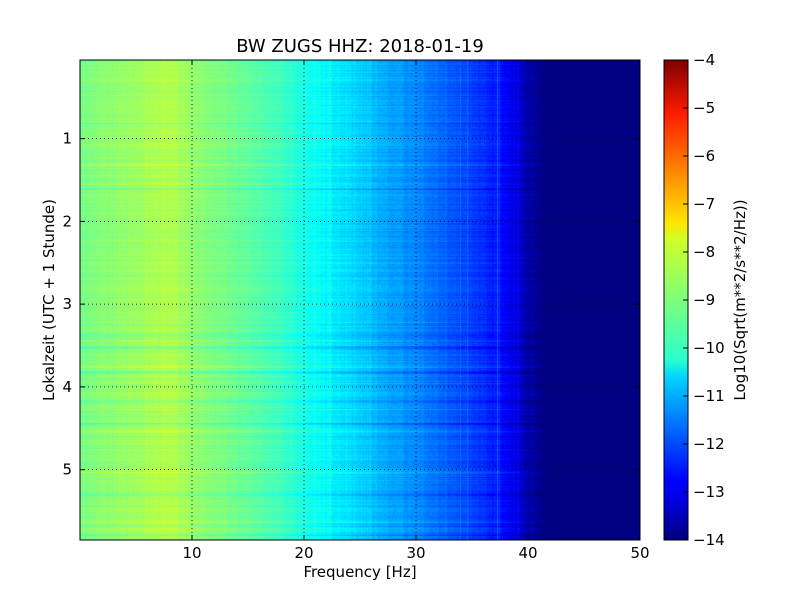  What do you see at coordinates (704, 60) in the screenshot?
I see `colorbar-tick-label: −4` at bounding box center [704, 60].